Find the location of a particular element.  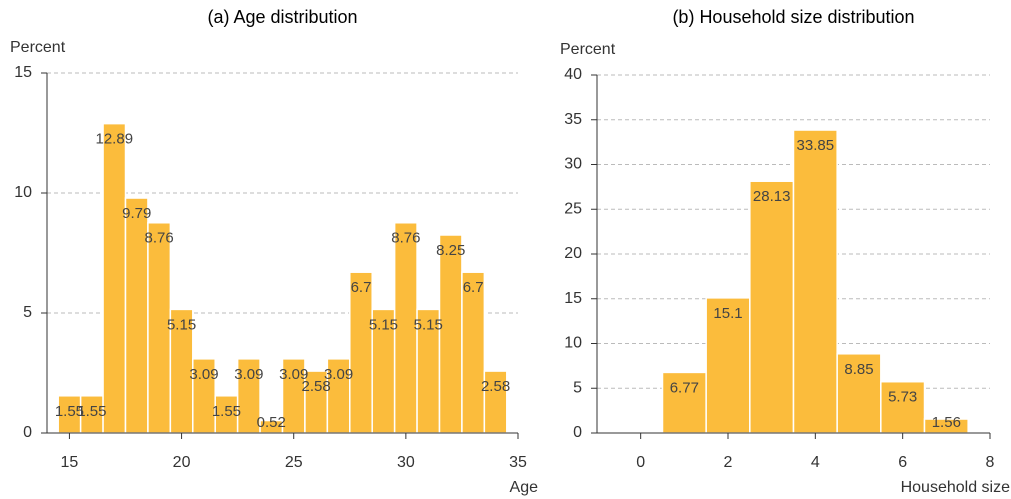

y-tick-label: 20 is located at coordinates (573, 253).